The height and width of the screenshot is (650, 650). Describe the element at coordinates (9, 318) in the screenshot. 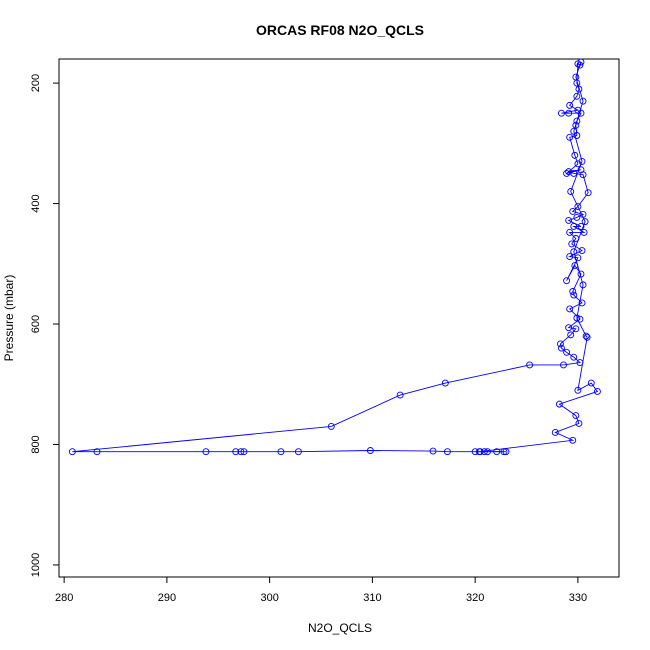

I see `y-axis-label: Pressure (mbar)` at that location.